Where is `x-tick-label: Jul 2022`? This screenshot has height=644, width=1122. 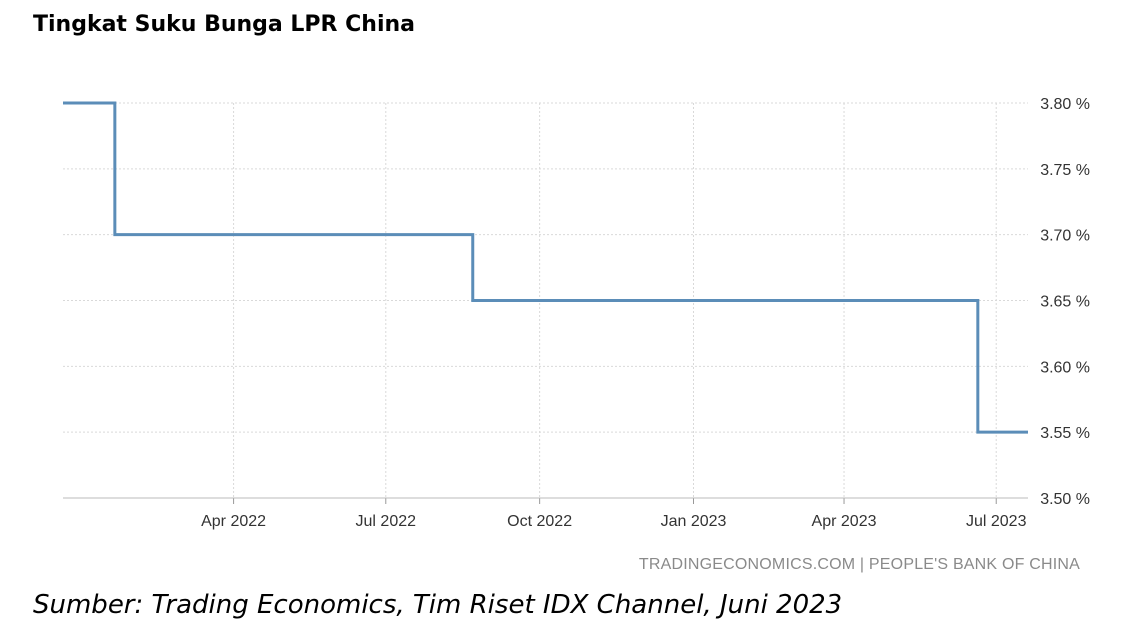
x-tick-label: Jul 2022 is located at coordinates (386, 521).